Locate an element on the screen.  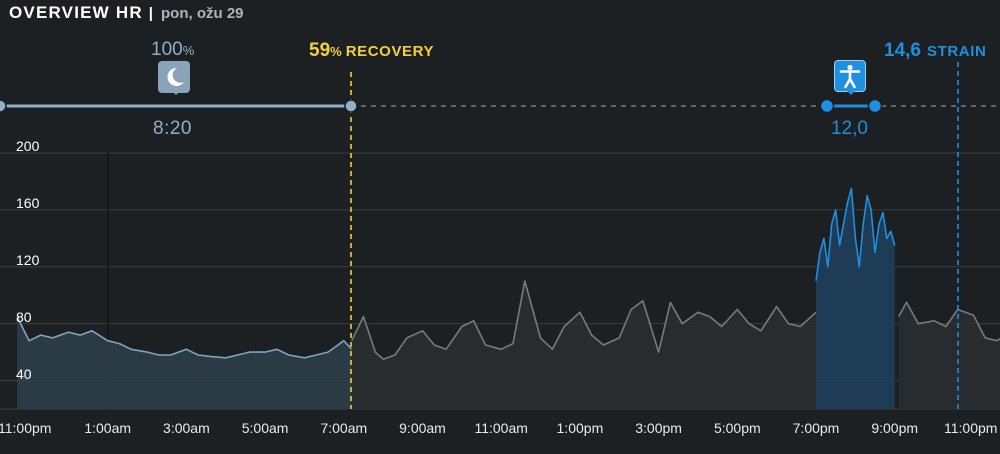
activity-end-handle is located at coordinates (875, 106).